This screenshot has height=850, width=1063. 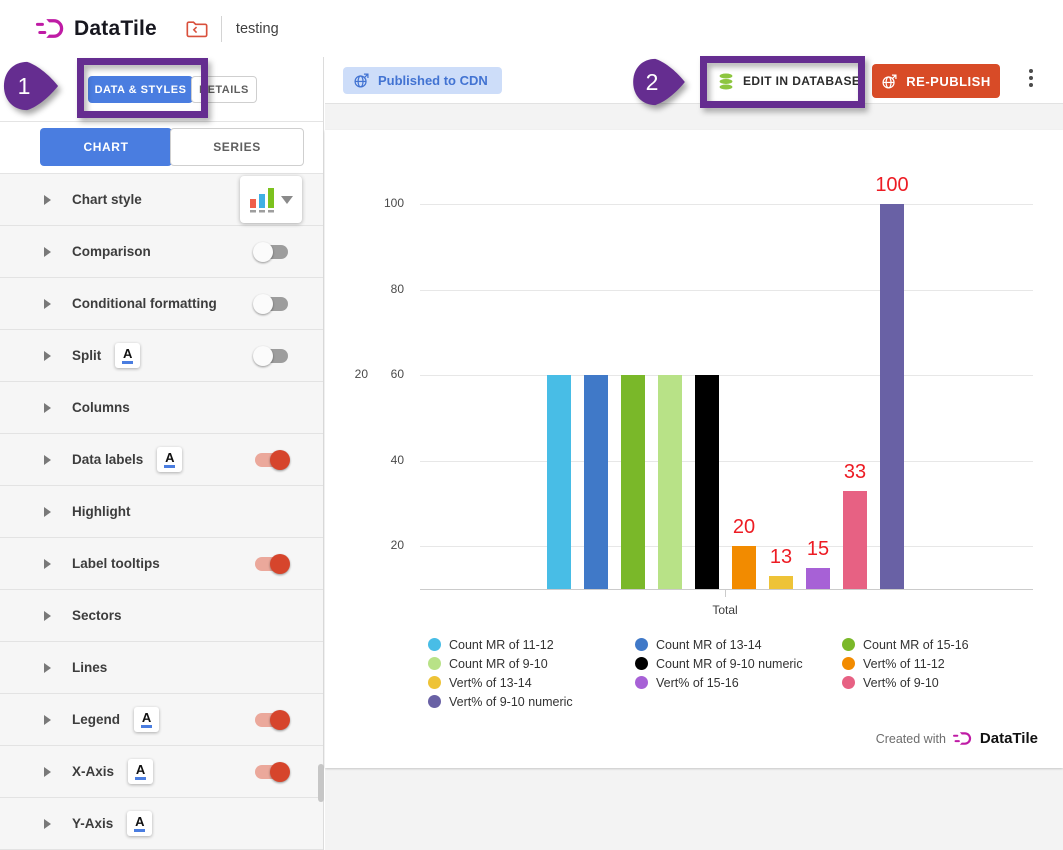 What do you see at coordinates (161, 616) in the screenshot?
I see `sidebar-item-sectors: Sectors` at bounding box center [161, 616].